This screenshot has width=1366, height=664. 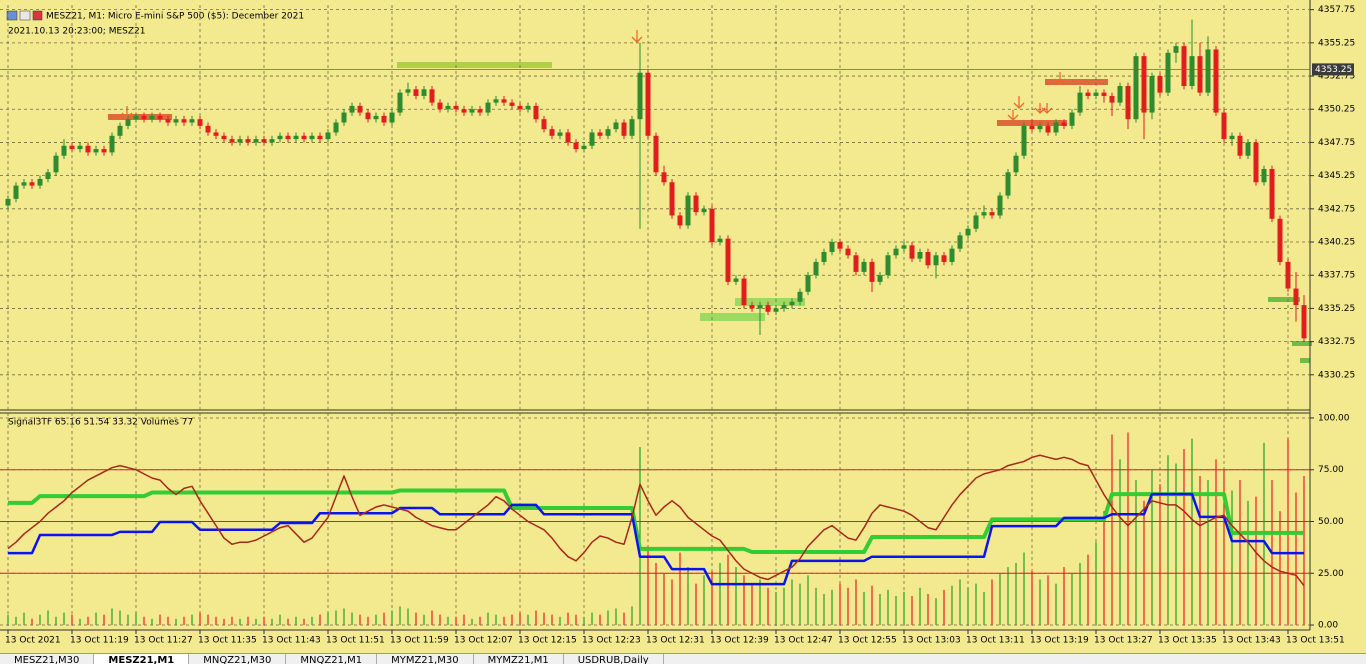 I want to click on x-tick-label: 13 Oct 13:27, so click(x=1123, y=641).